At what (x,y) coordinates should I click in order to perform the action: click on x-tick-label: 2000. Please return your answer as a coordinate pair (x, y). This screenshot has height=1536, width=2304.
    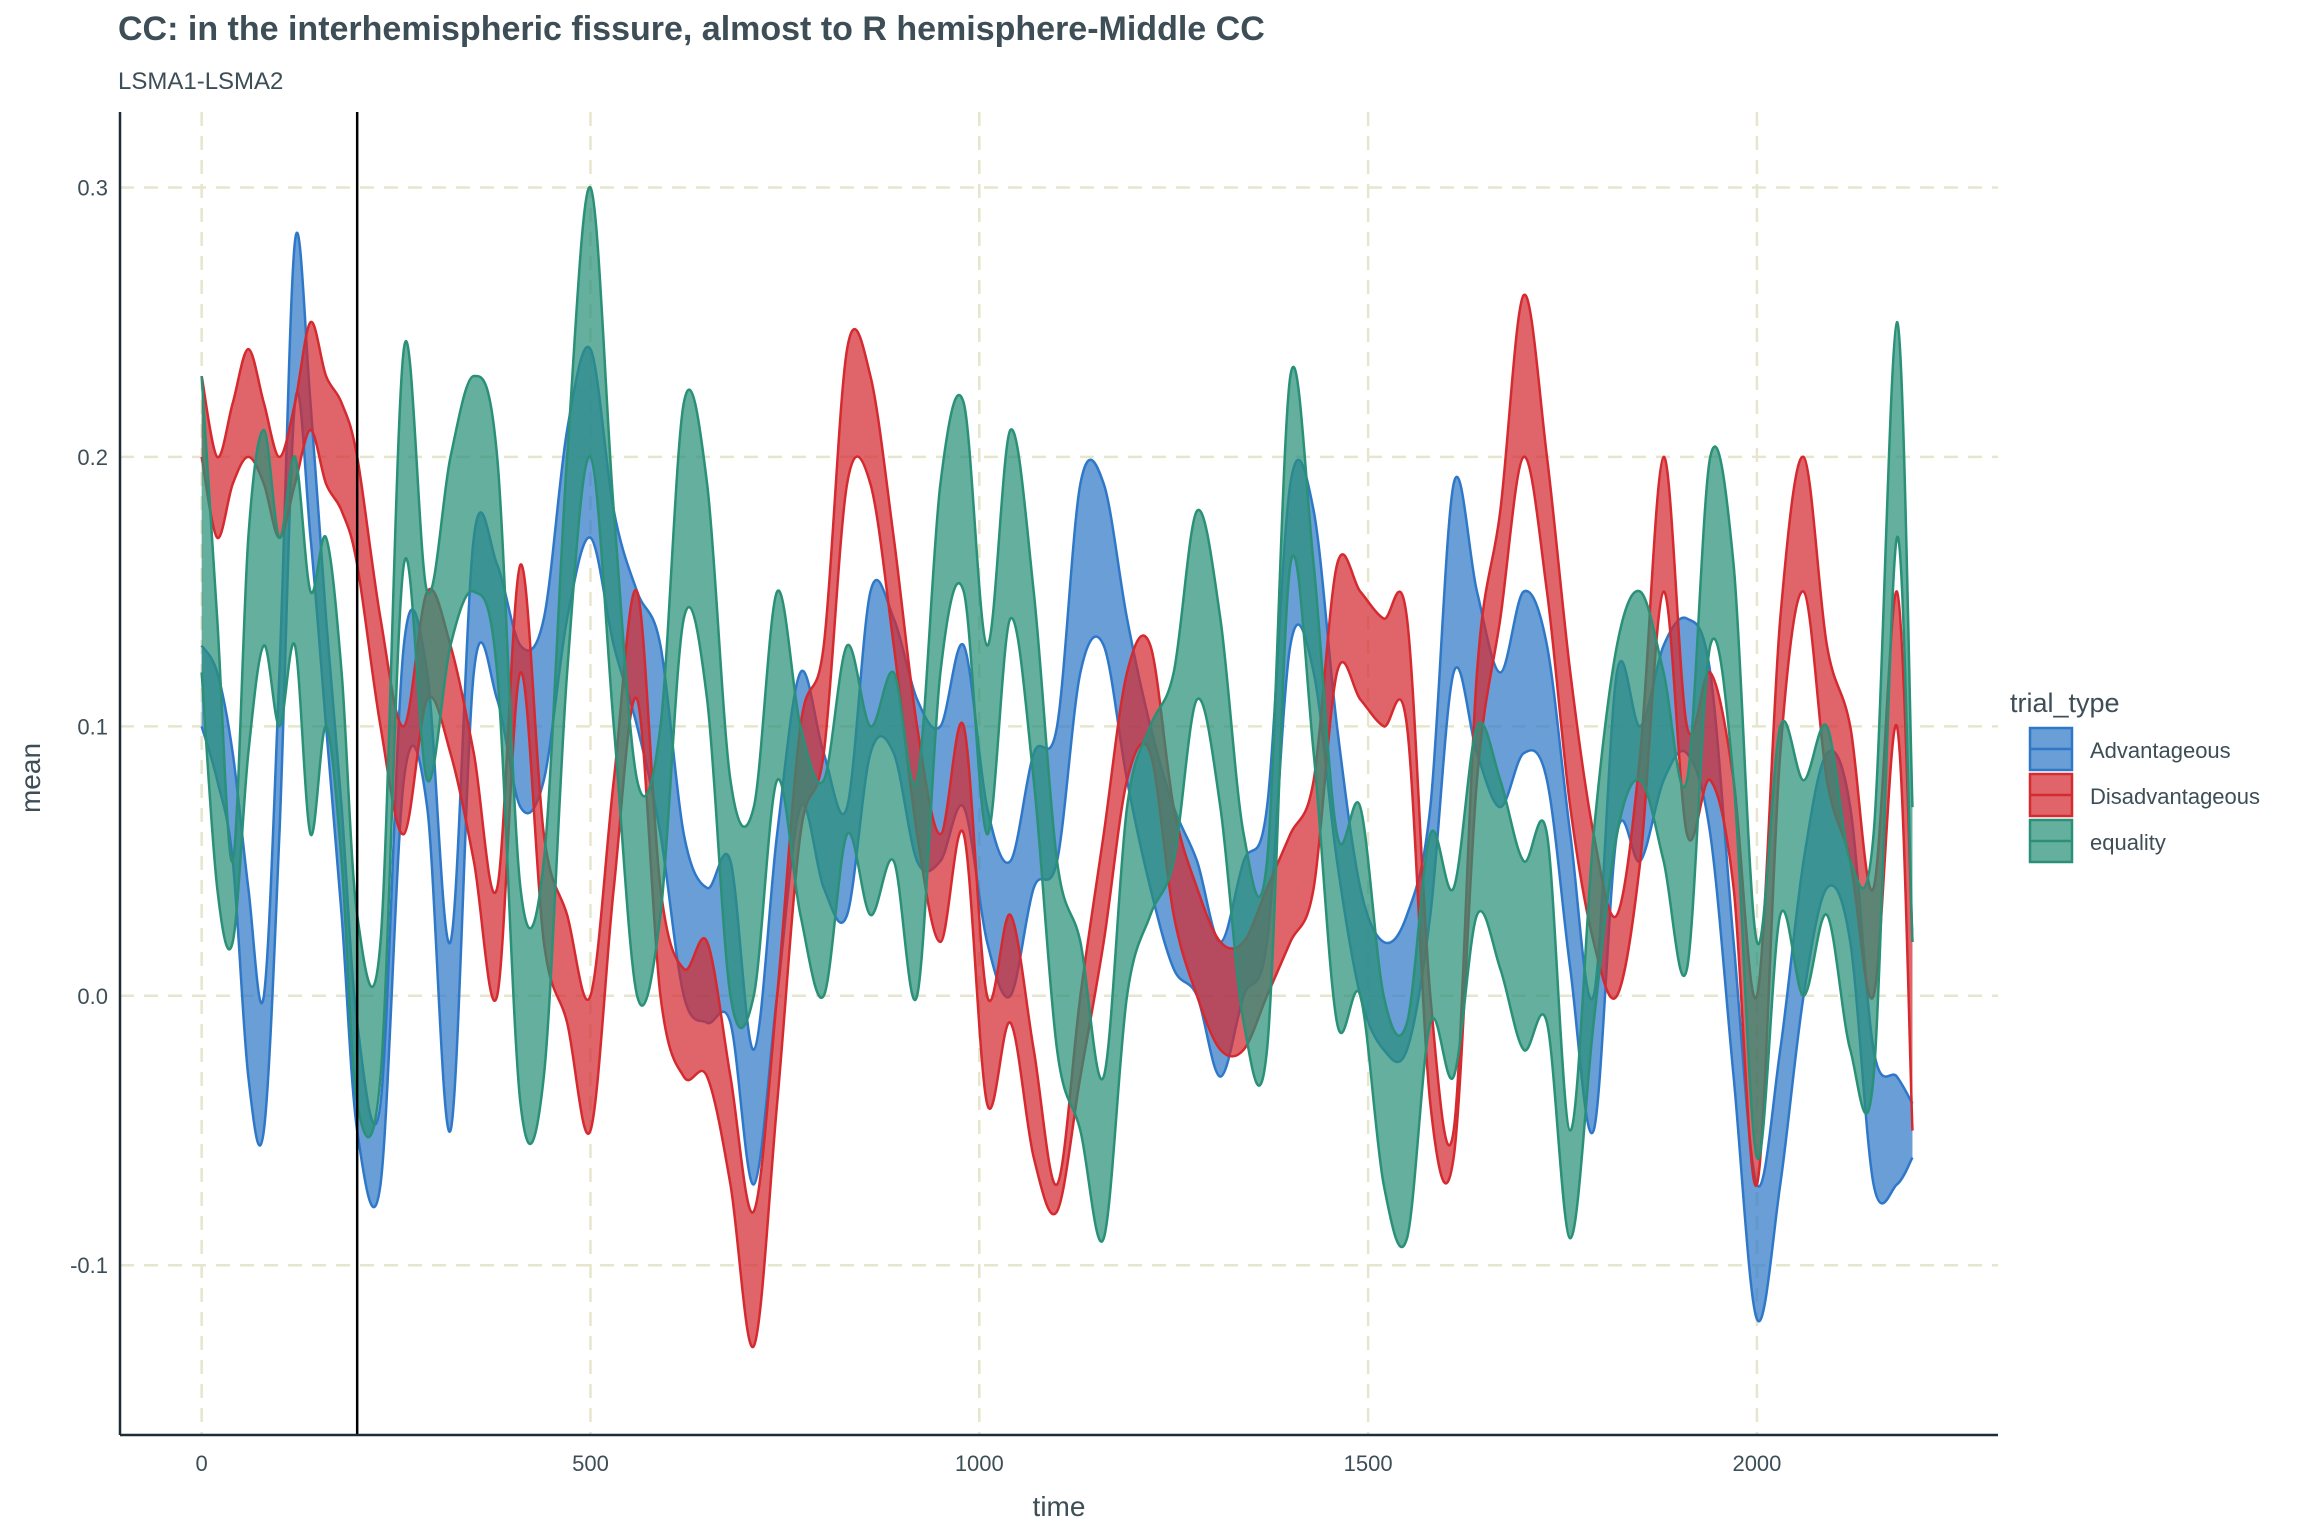
    Looking at the image, I should click on (1756, 1463).